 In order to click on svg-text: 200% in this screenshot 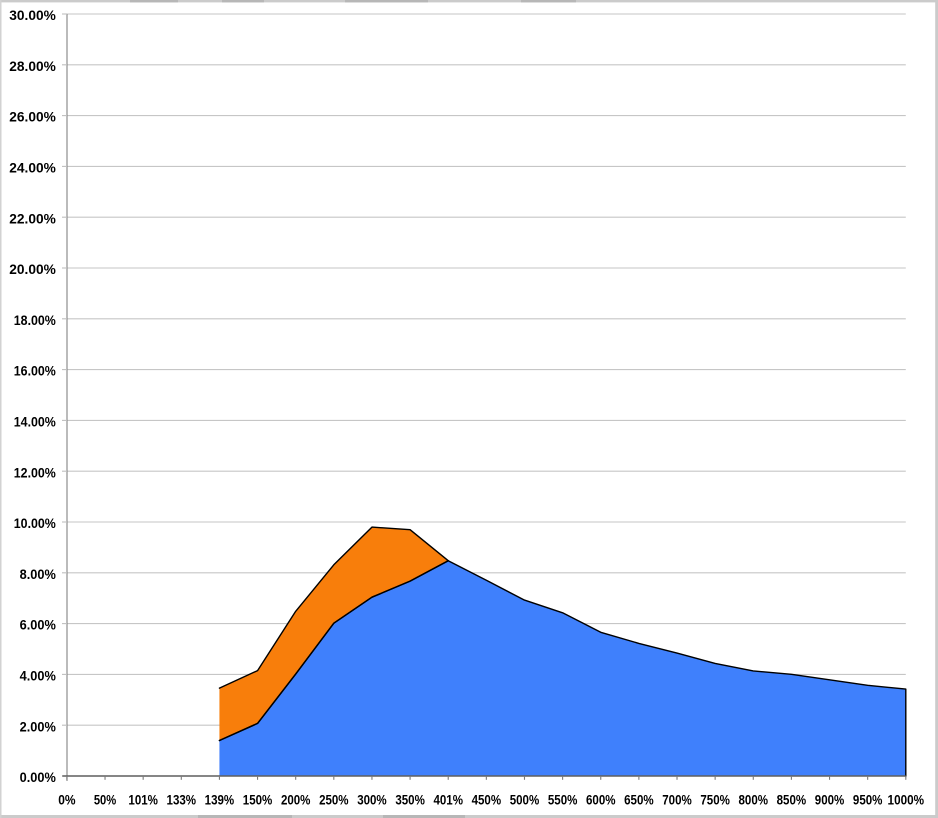, I will do `click(296, 800)`.